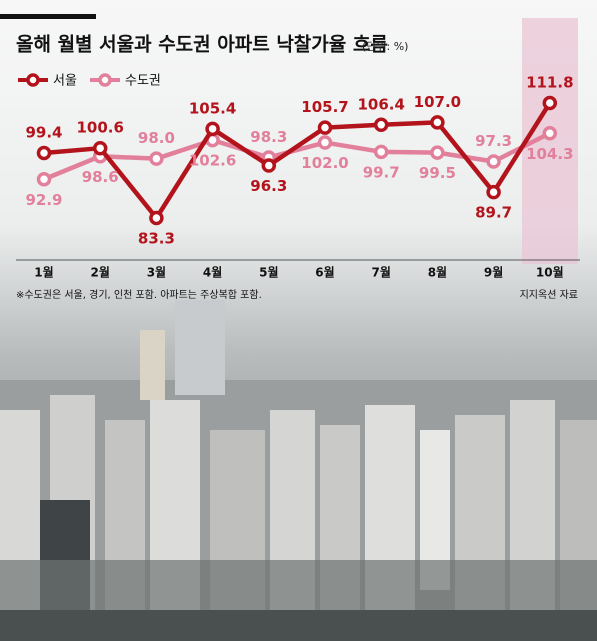  What do you see at coordinates (212, 161) in the screenshot?
I see `data-label: 102.6` at bounding box center [212, 161].